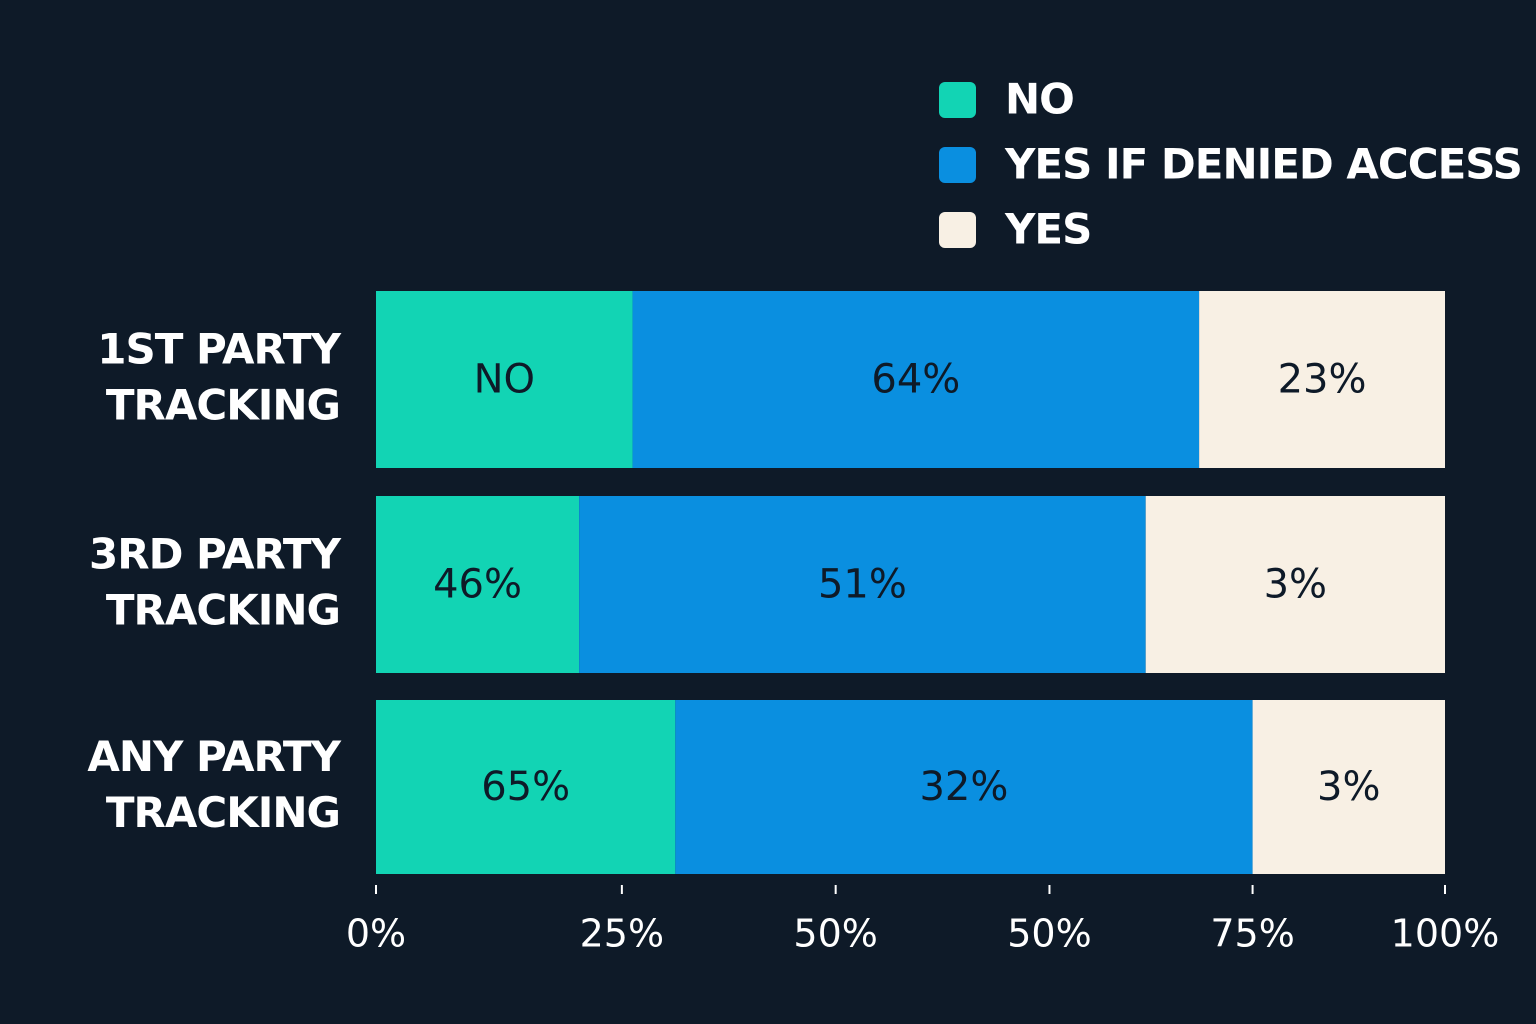 The image size is (1536, 1024). I want to click on data-label: 32%, so click(963, 787).